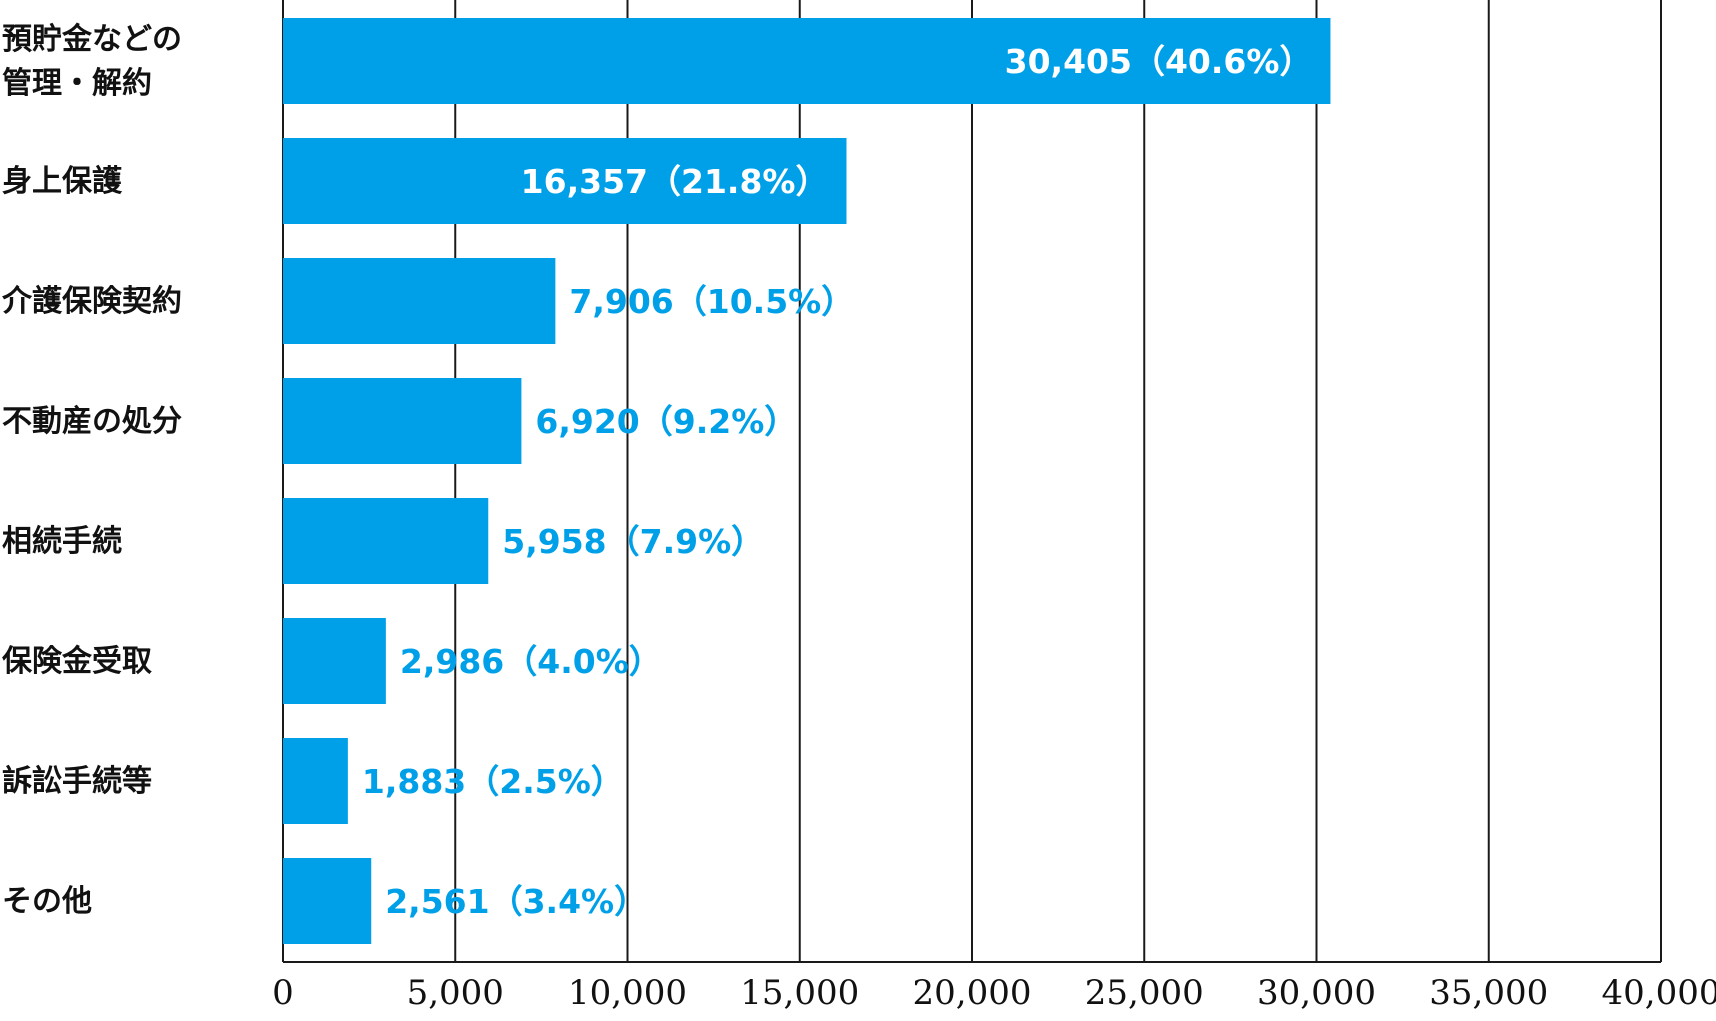 This screenshot has width=1716, height=1021. I want to click on x-tick-label: 10,000, so click(627, 993).